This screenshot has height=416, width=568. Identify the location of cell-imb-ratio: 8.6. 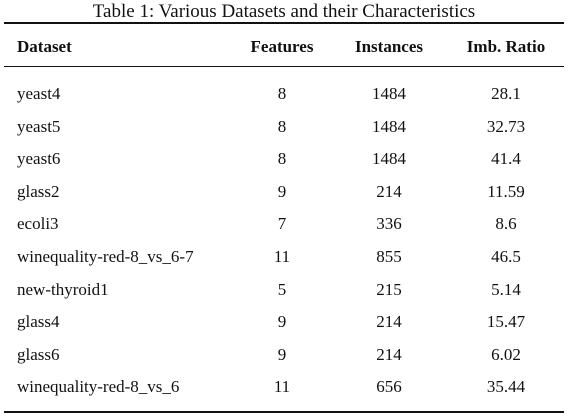
(506, 223).